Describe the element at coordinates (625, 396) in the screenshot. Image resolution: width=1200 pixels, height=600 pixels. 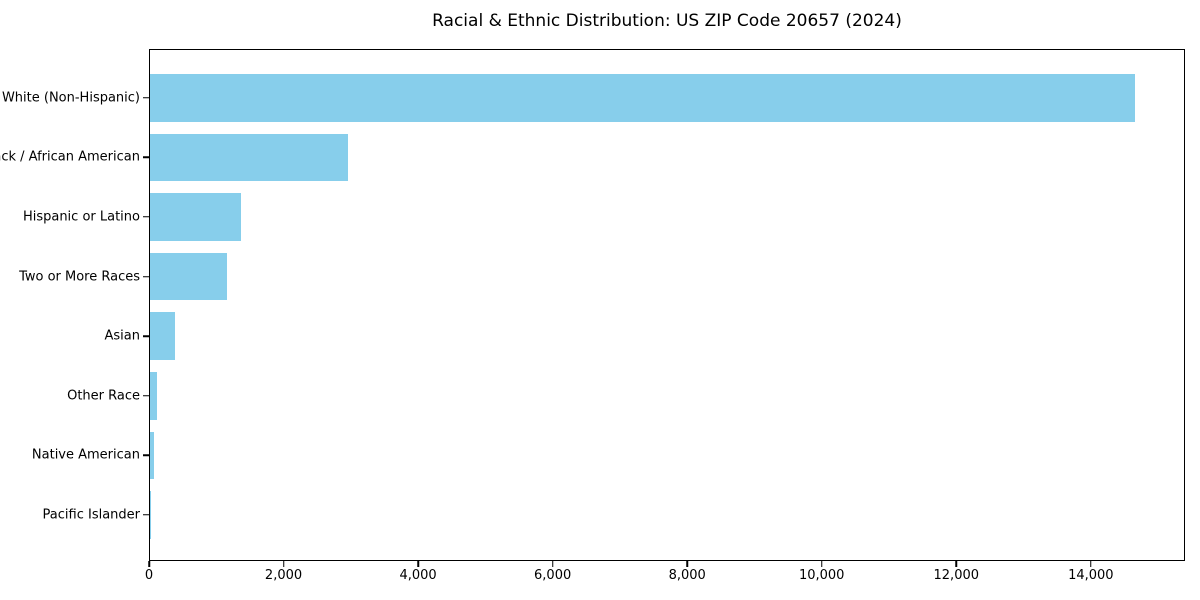
I see `bar-row: Other Race` at that location.